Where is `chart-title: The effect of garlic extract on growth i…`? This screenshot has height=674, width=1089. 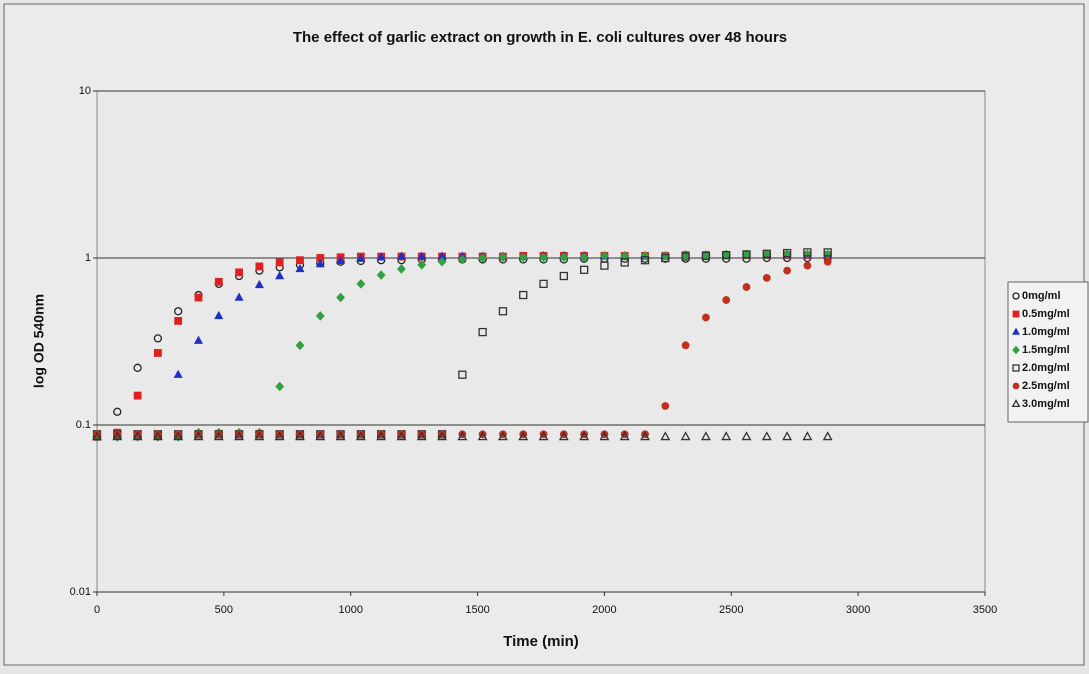 chart-title: The effect of garlic extract on growth i… is located at coordinates (540, 37).